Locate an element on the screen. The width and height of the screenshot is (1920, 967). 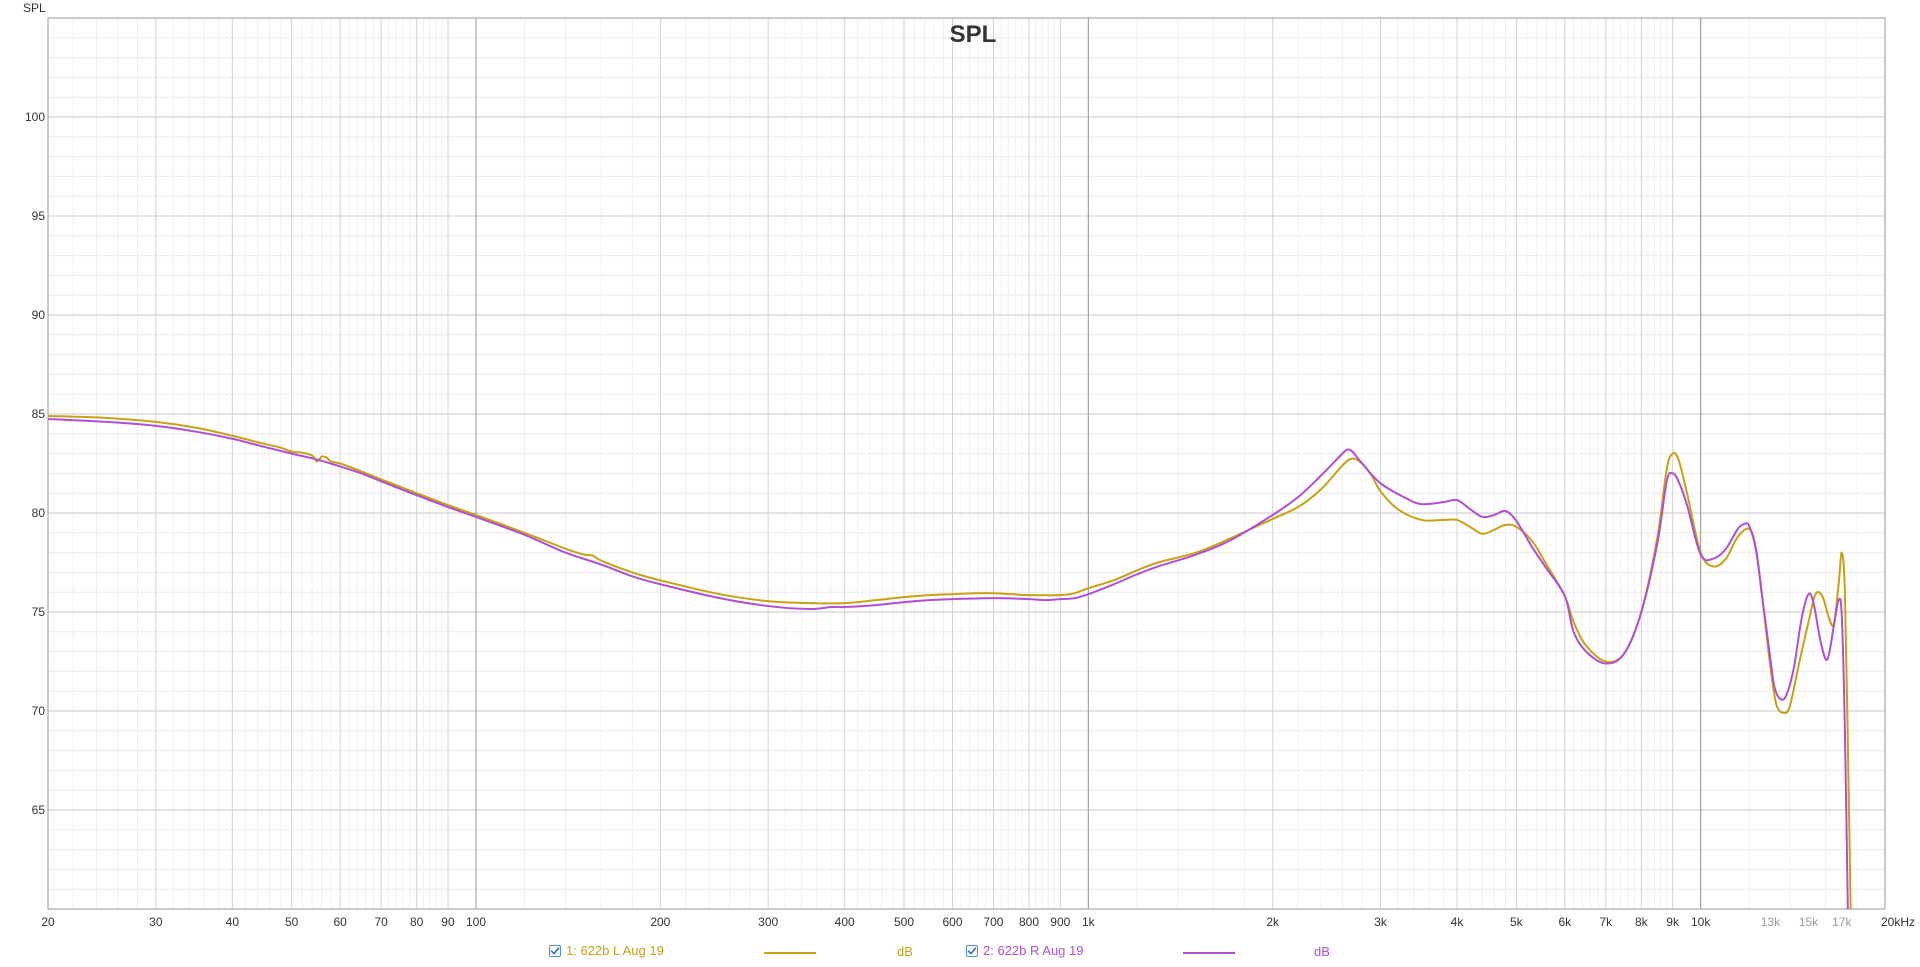
x-tick-label: 300 is located at coordinates (768, 922).